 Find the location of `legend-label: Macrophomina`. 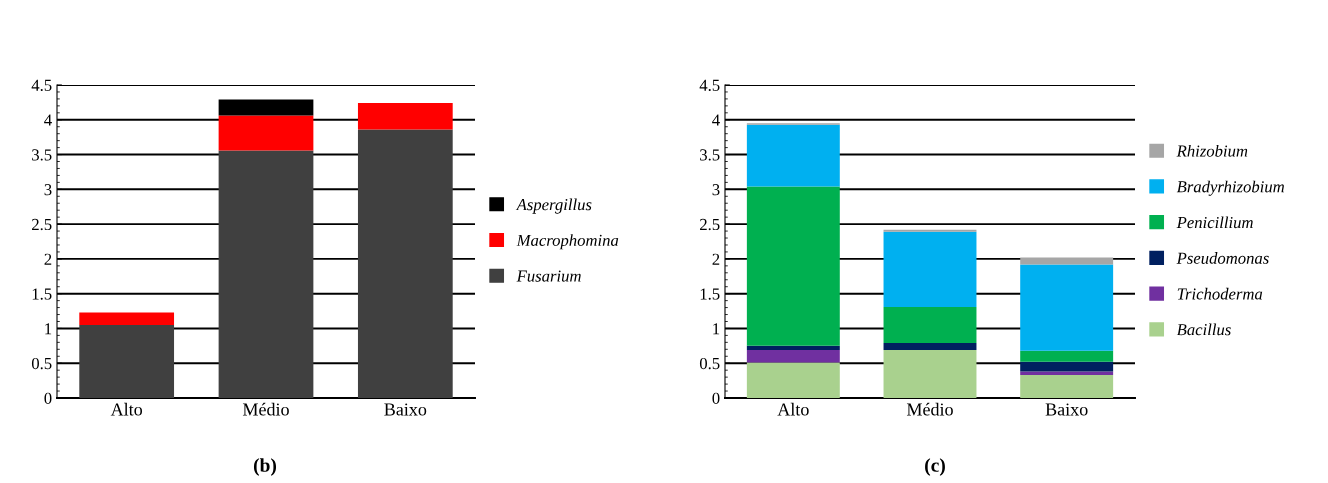

legend-label: Macrophomina is located at coordinates (567, 242).